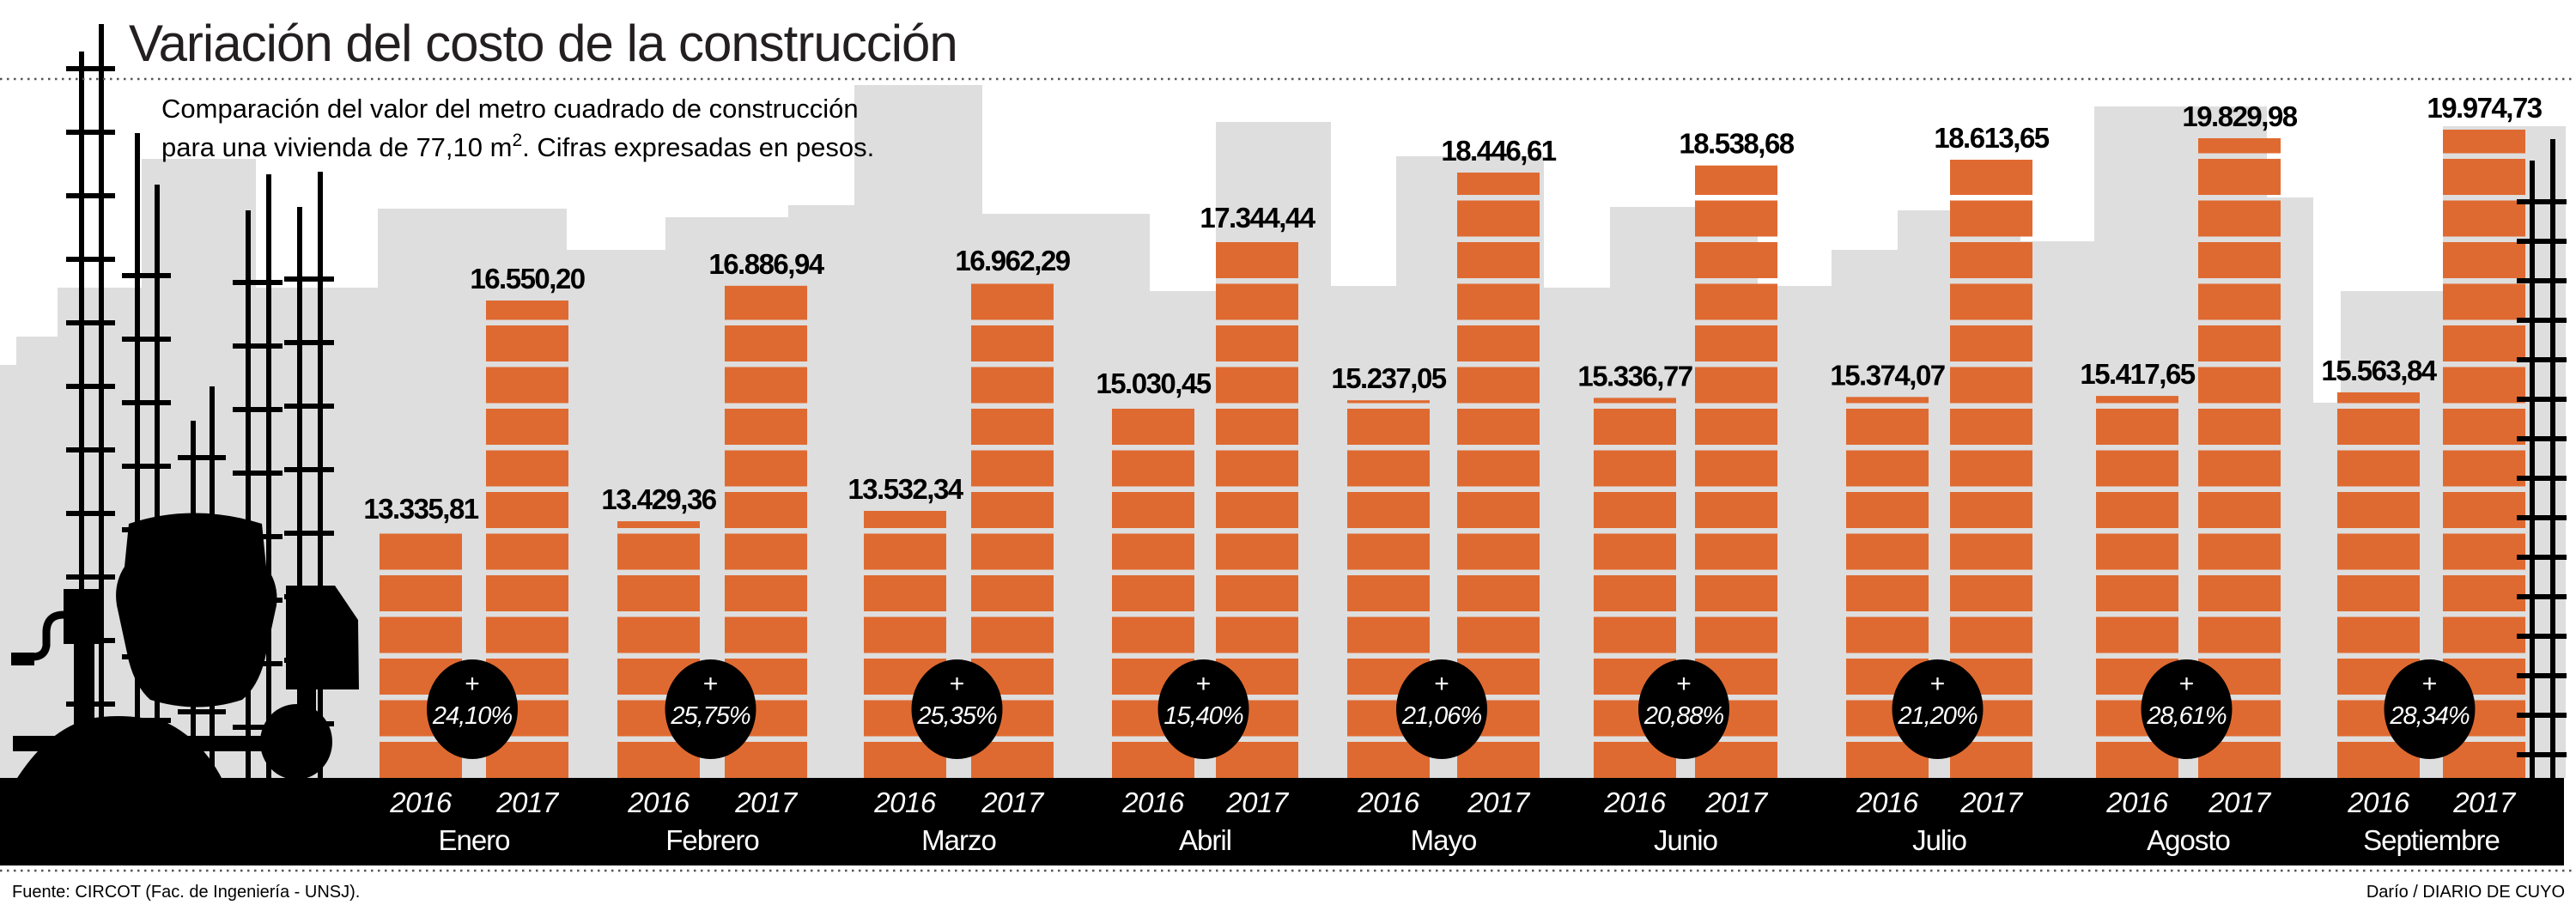  I want to click on value-label-2016: 15.237,05, so click(1389, 378).